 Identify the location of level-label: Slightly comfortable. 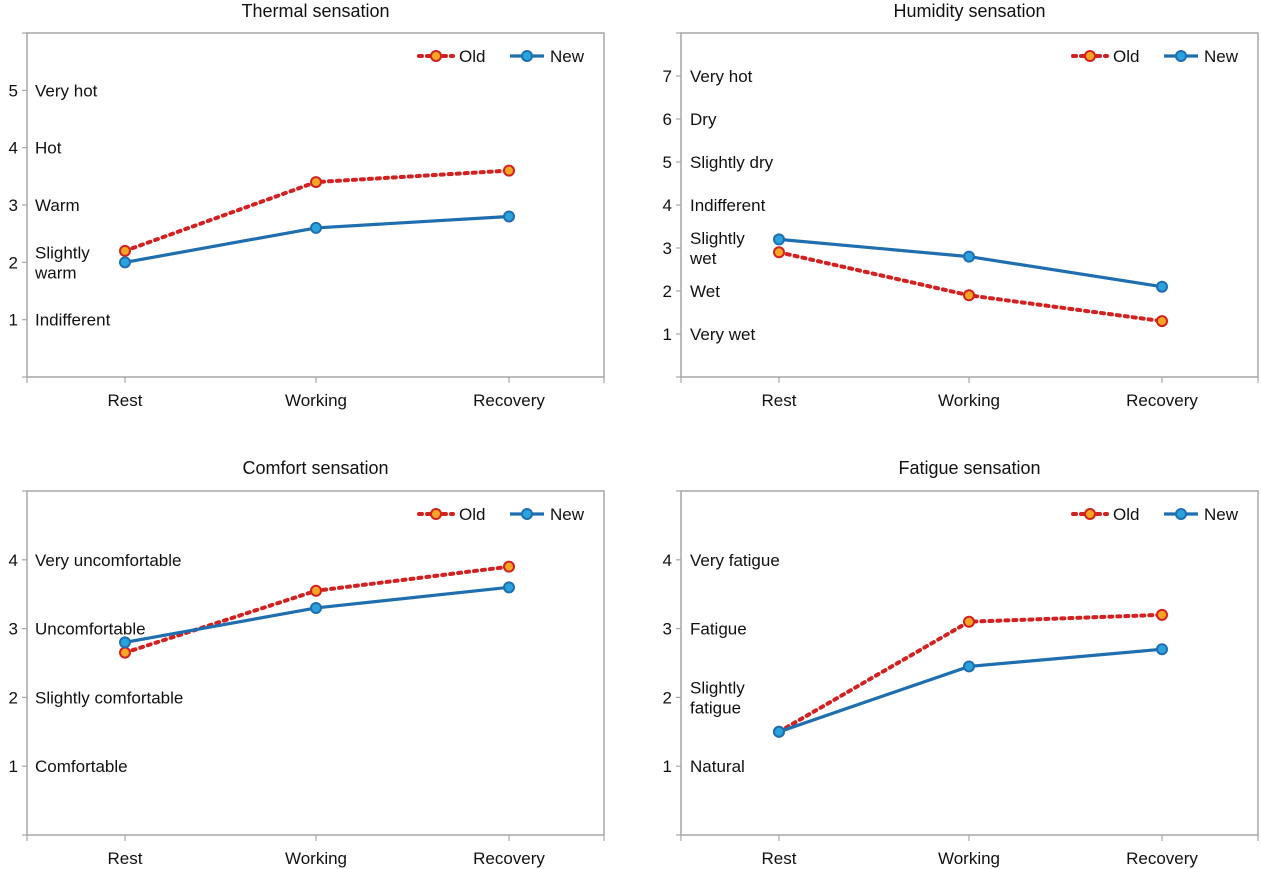
(109, 697).